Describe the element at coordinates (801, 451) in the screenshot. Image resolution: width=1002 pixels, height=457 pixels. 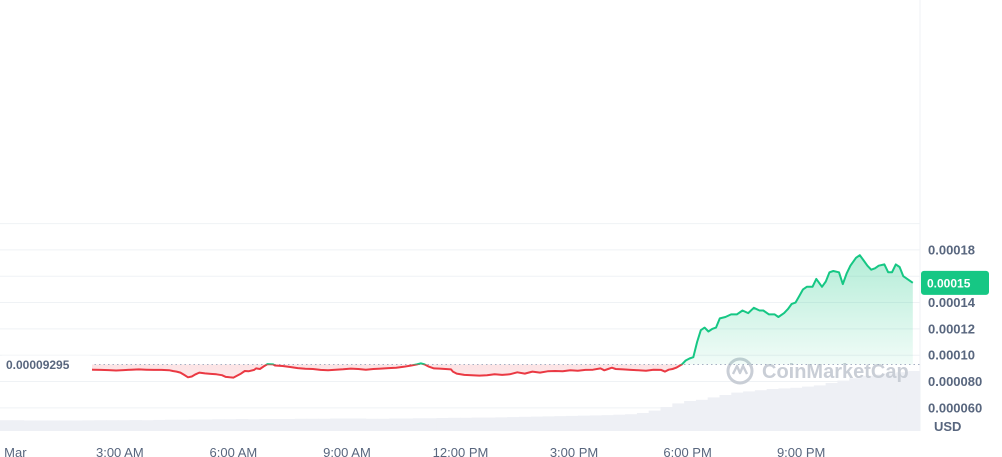
I see `x-tick-label: 9:00 PM` at that location.